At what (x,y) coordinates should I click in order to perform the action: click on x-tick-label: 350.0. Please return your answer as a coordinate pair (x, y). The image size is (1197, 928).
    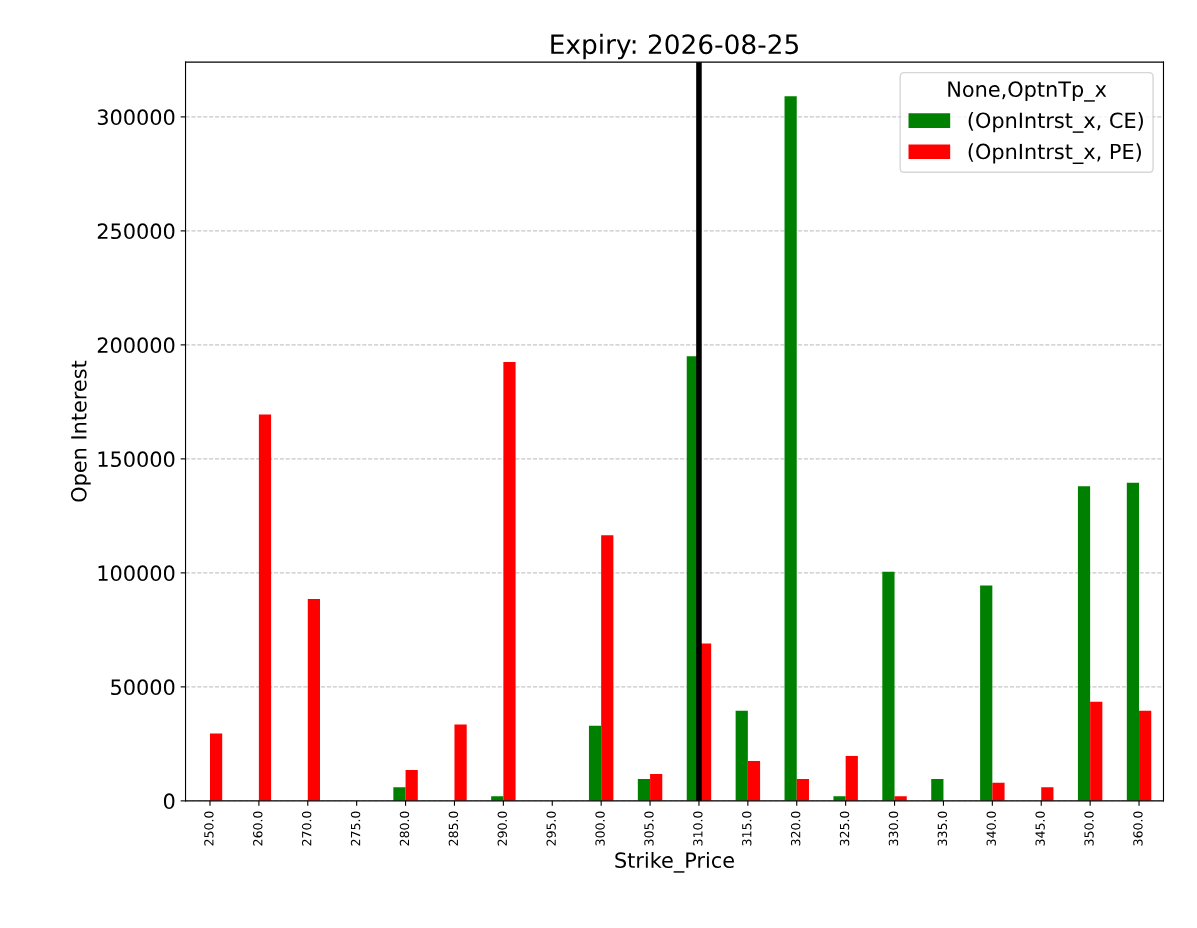
    Looking at the image, I should click on (1089, 828).